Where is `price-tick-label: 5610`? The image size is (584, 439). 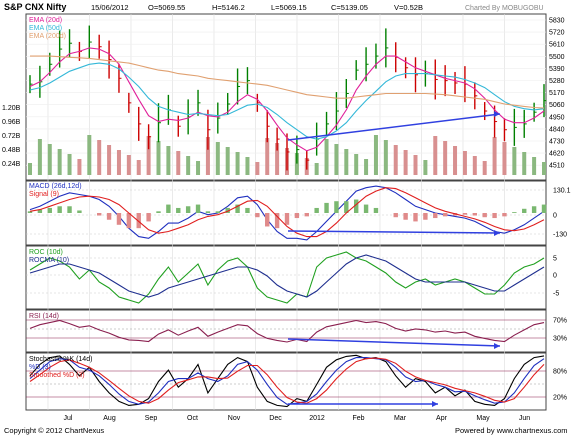
price-tick-label: 5610 is located at coordinates (557, 45).